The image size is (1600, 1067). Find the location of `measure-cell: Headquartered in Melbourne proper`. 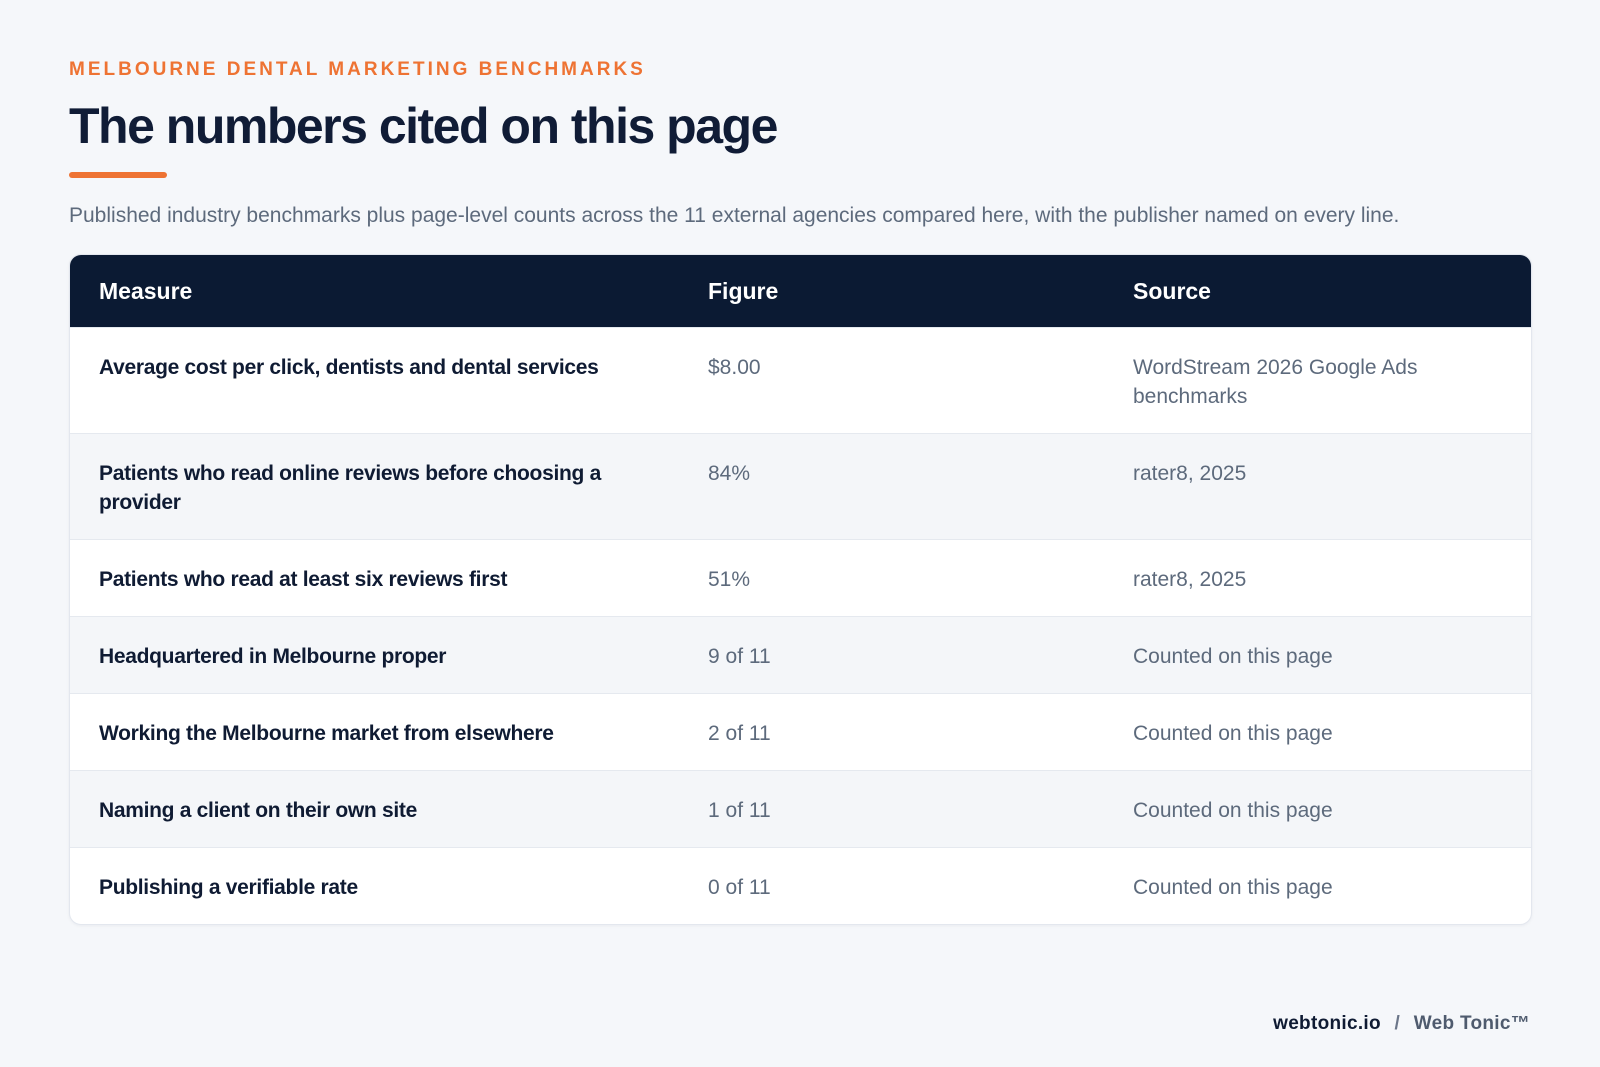

measure-cell: Headquartered in Melbourne proper is located at coordinates (273, 656).